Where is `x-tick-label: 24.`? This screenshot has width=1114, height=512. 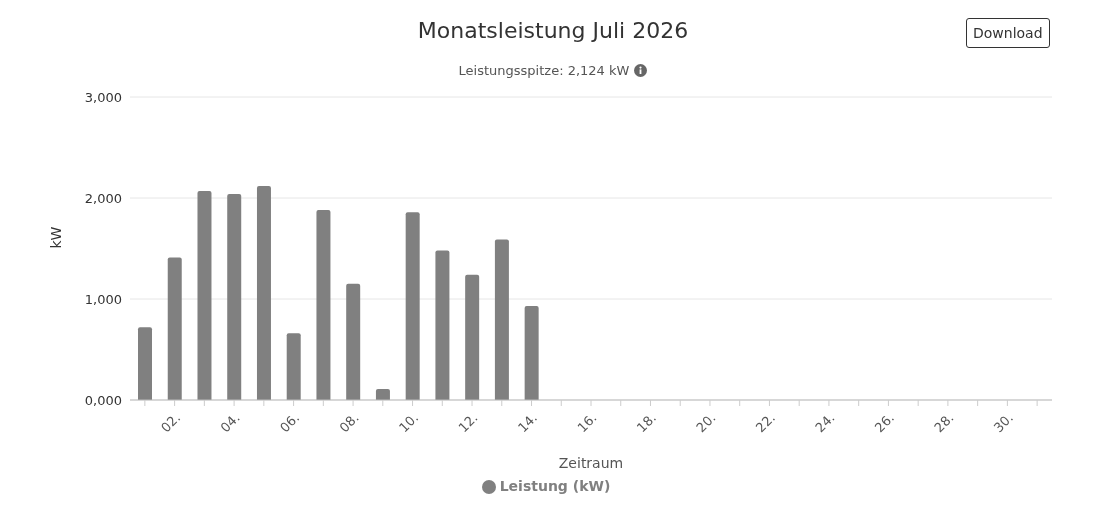
x-tick-label: 24. is located at coordinates (825, 423).